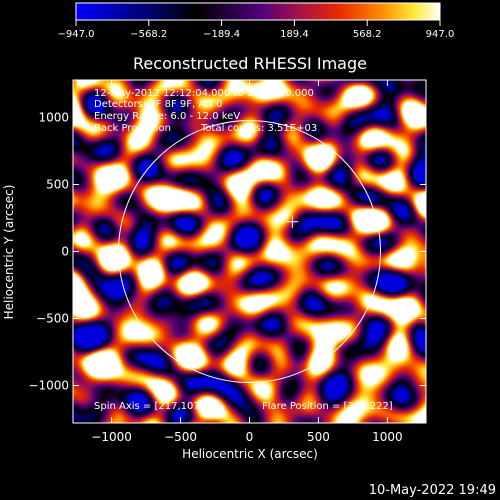 This screenshot has width=500, height=500. I want to click on colorbar-tick-label: 568.2, so click(367, 34).